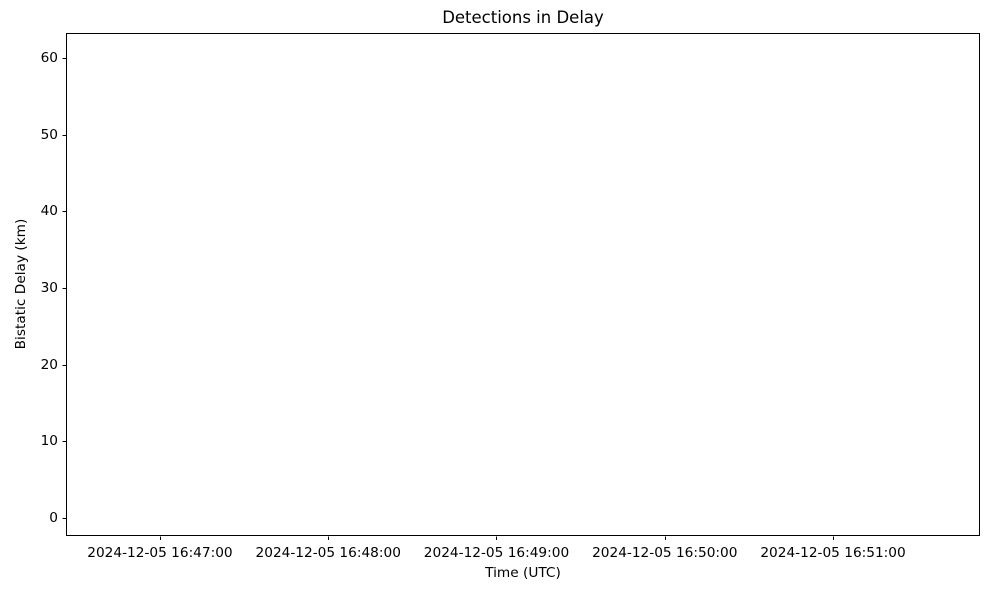 This screenshot has height=590, width=989. I want to click on chart-title: Detections in Delay, so click(523, 17).